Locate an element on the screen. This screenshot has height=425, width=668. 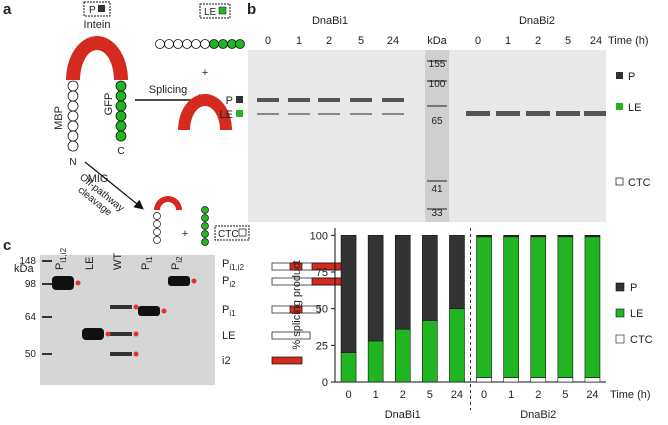
panel-letter: a is located at coordinates (7, 9).